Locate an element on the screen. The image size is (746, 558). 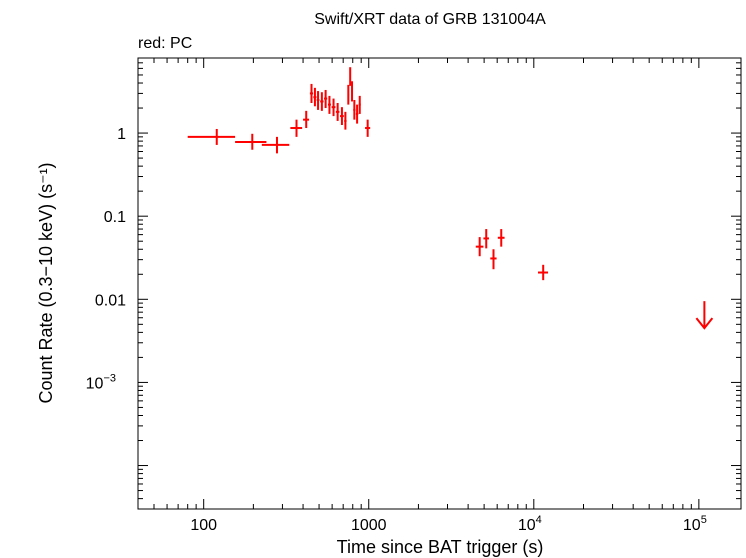
x-tick-label-exponent: 5 is located at coordinates (704, 520).